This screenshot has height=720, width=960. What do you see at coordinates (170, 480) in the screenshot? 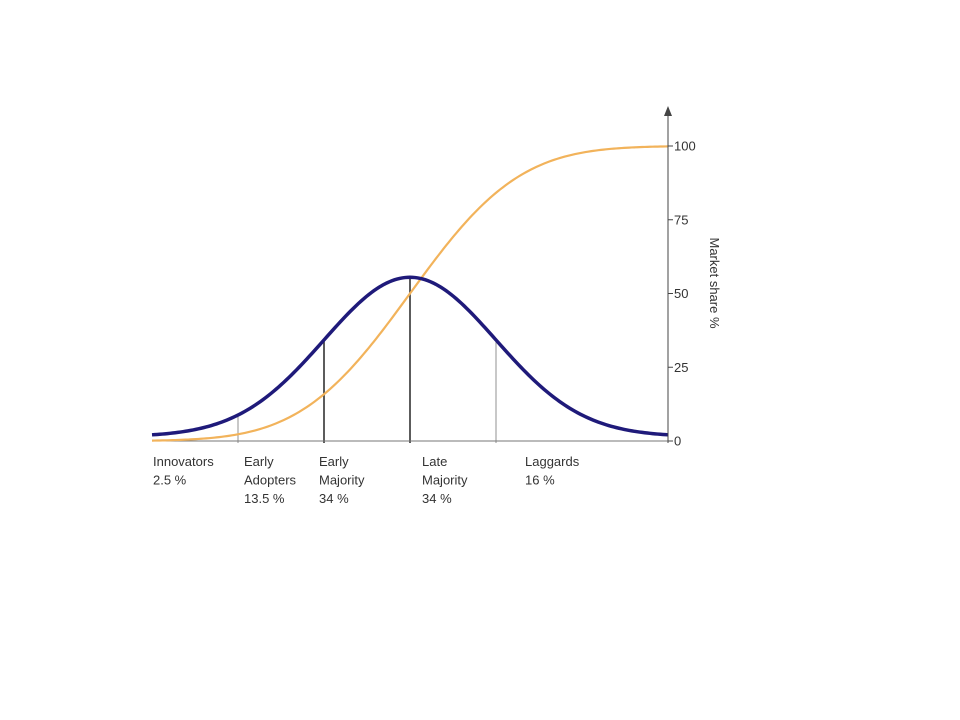
I see `segment-share-label: 2.5 %` at bounding box center [170, 480].